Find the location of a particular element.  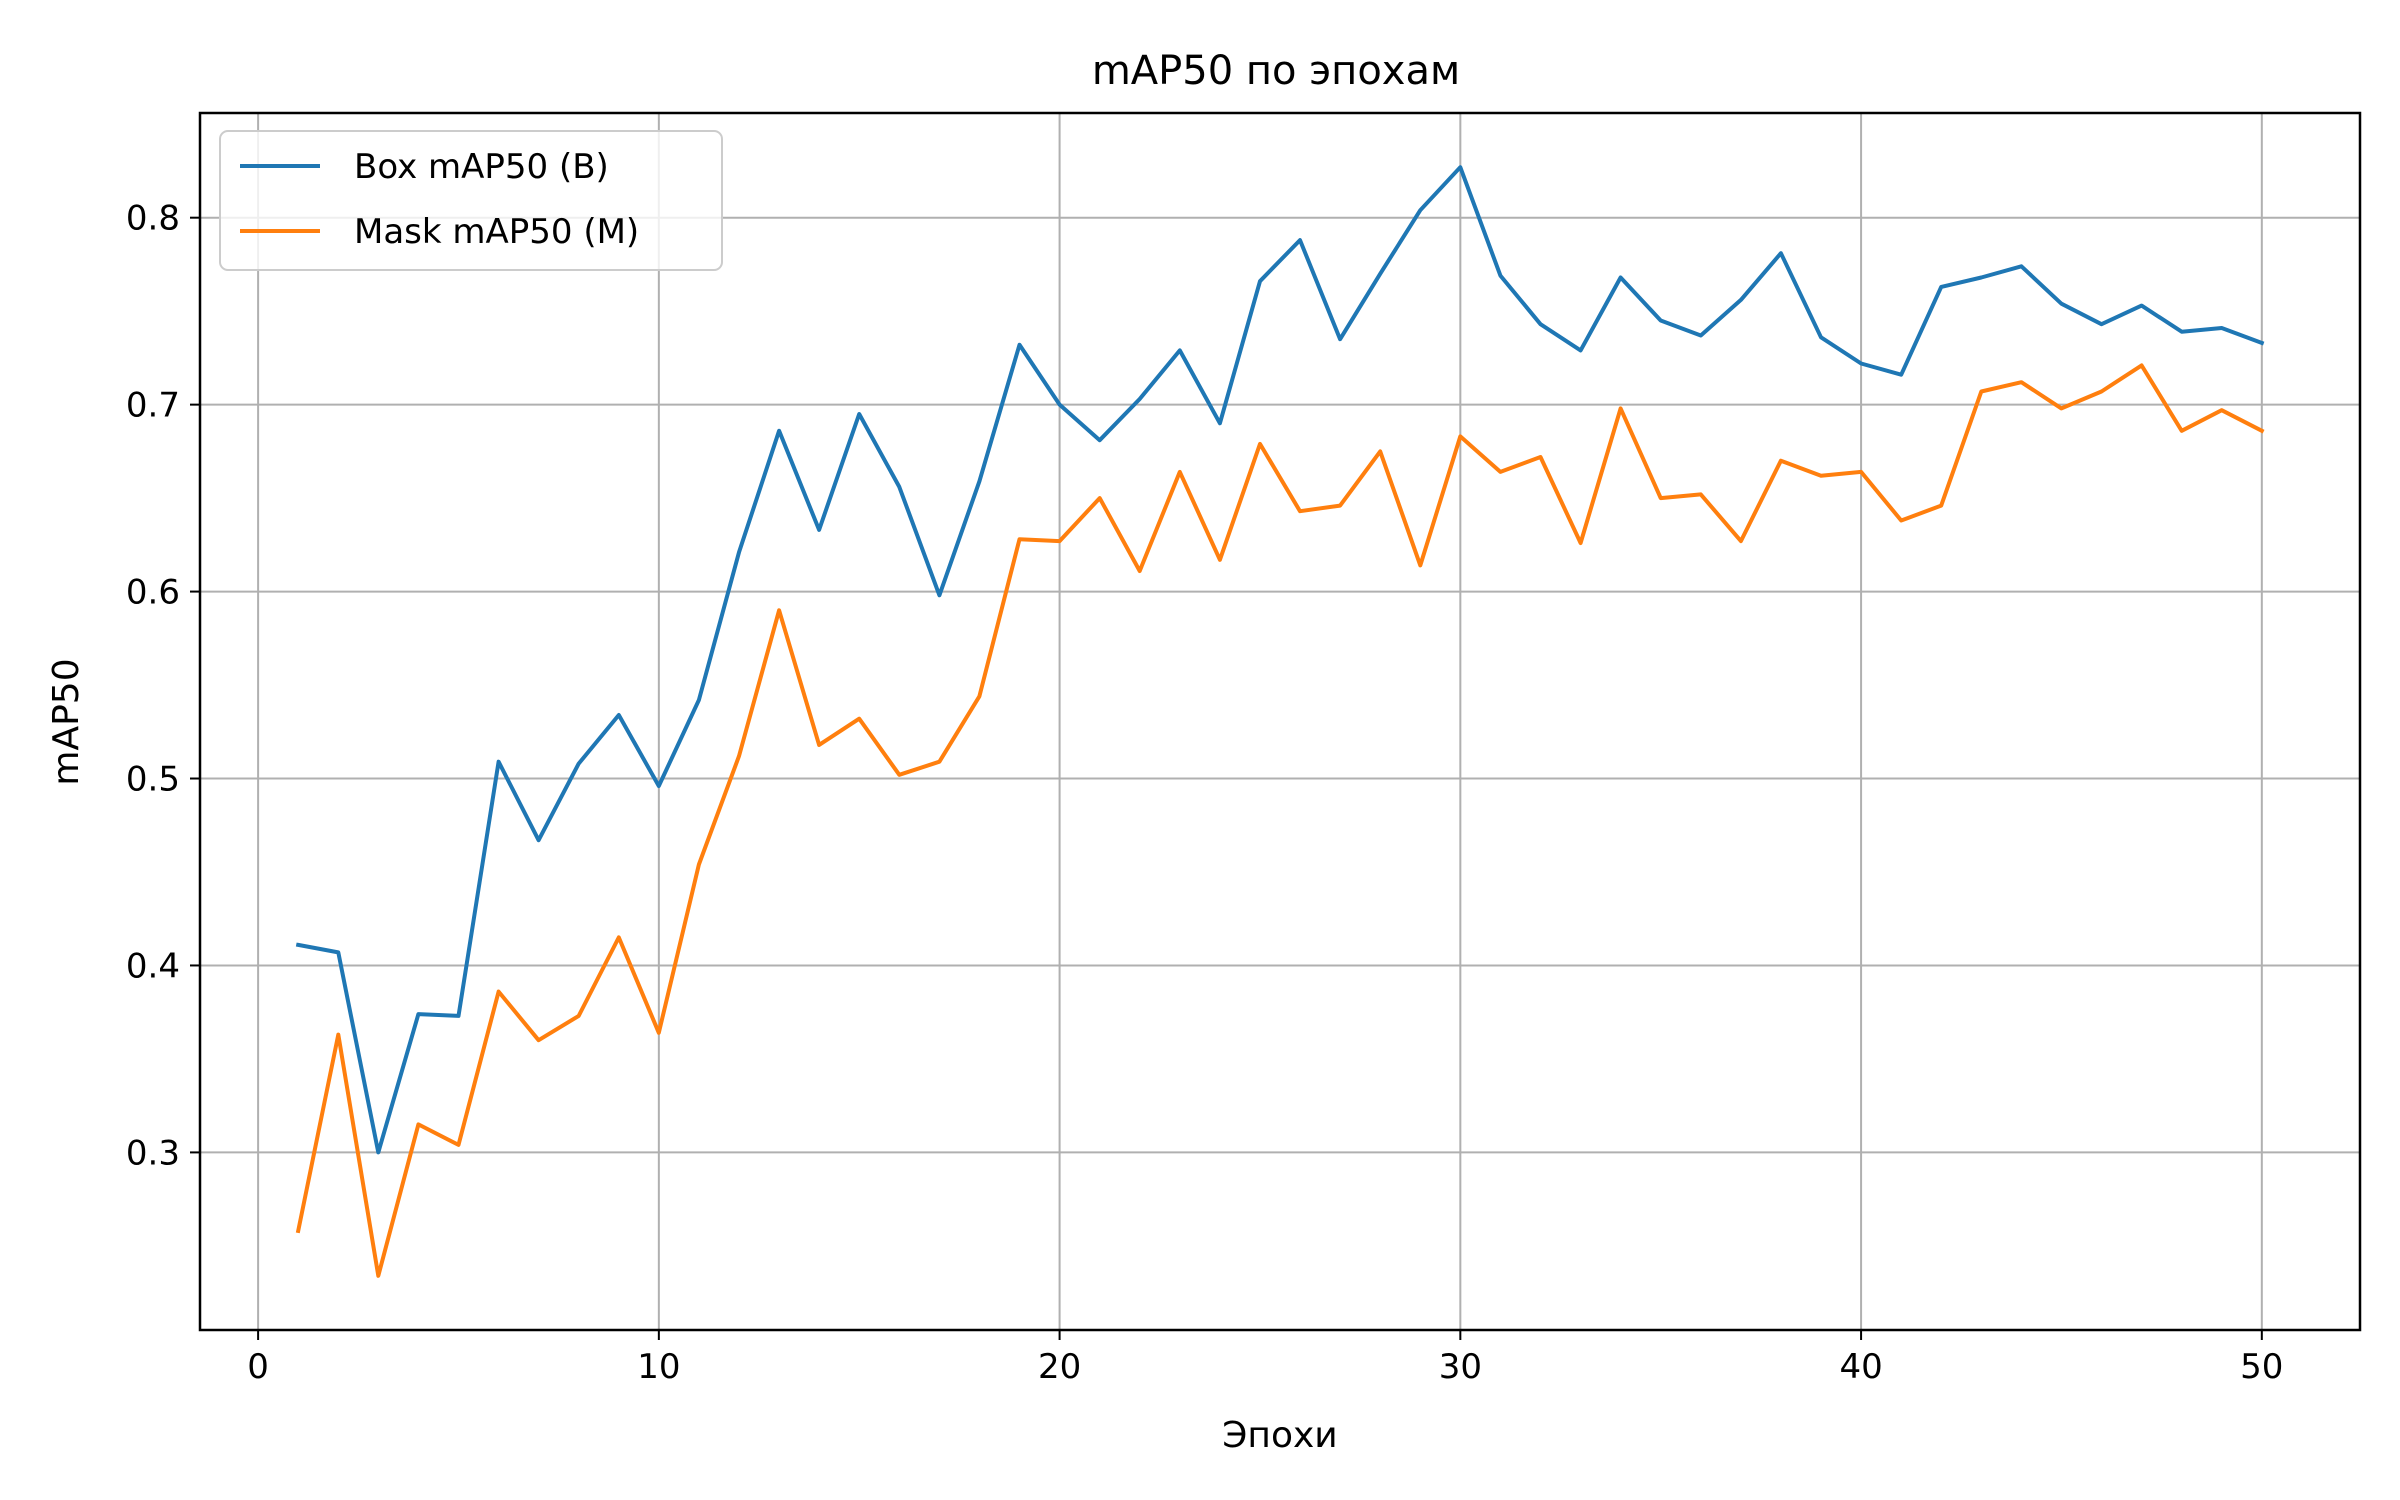

x-axis-label: Эпохи is located at coordinates (1279, 1435).